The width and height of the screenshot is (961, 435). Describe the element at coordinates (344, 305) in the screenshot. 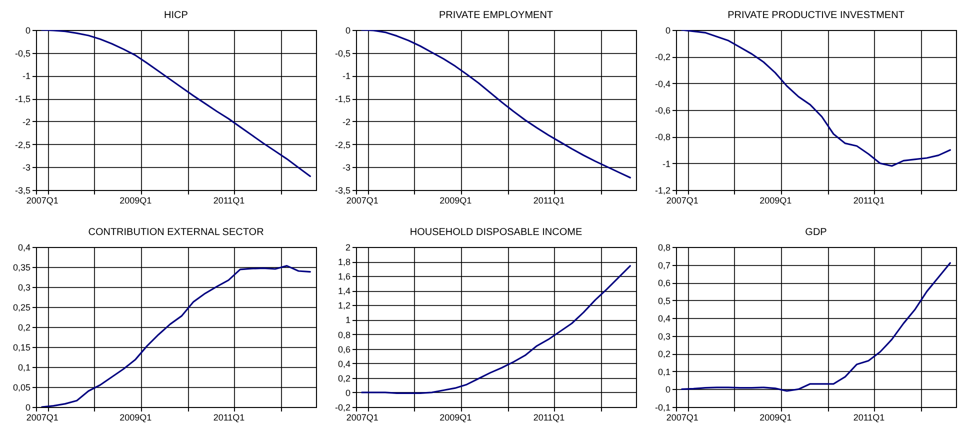

I see `y-tick-label: 1,2` at that location.